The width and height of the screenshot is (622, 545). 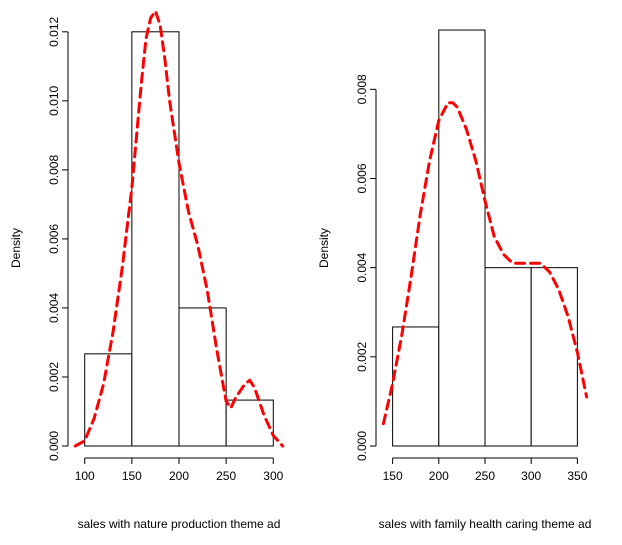 I want to click on panel-2-y-tick-label: 0.004, so click(x=362, y=267).